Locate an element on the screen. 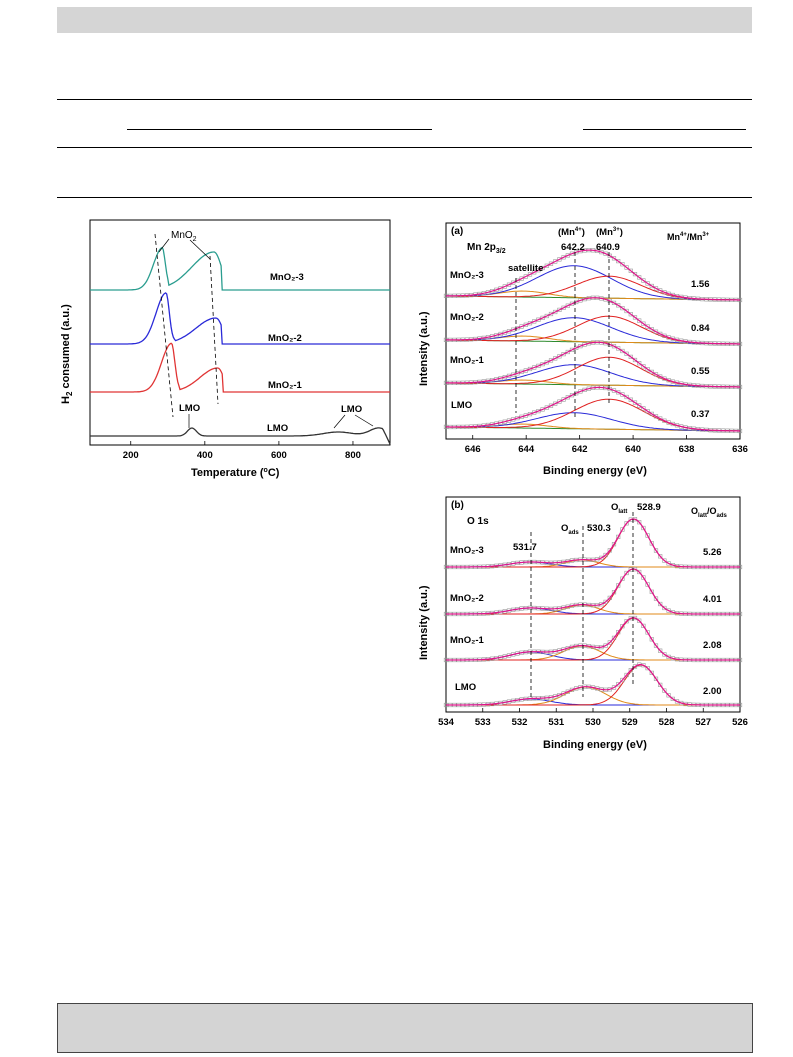 The height and width of the screenshot is (1057, 793). table-mid-rule is located at coordinates (404, 147).